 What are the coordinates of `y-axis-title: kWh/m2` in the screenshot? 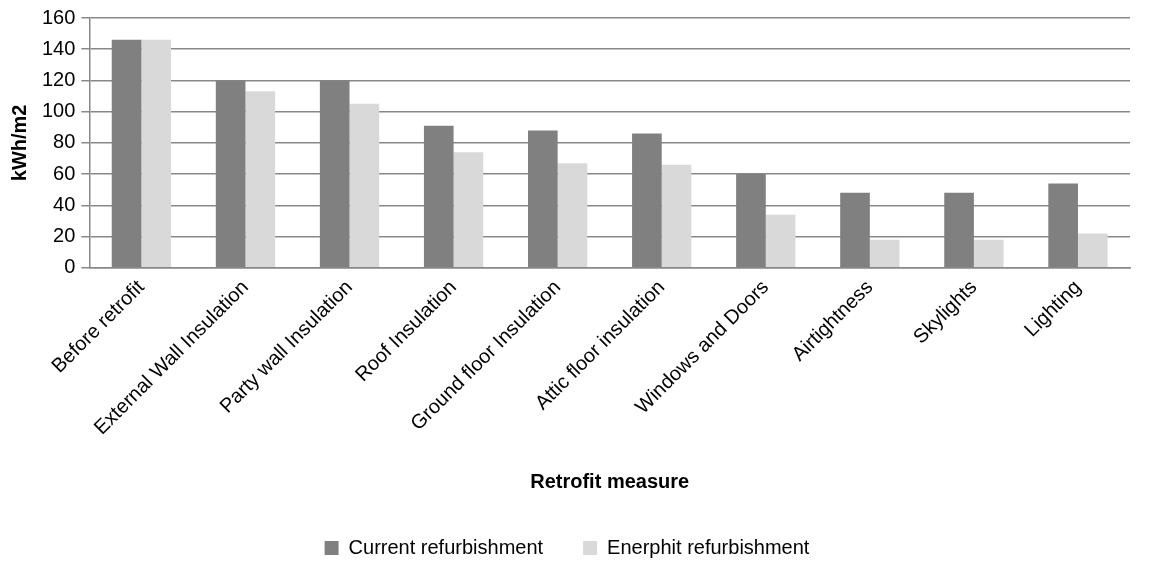 It's located at (18, 143).